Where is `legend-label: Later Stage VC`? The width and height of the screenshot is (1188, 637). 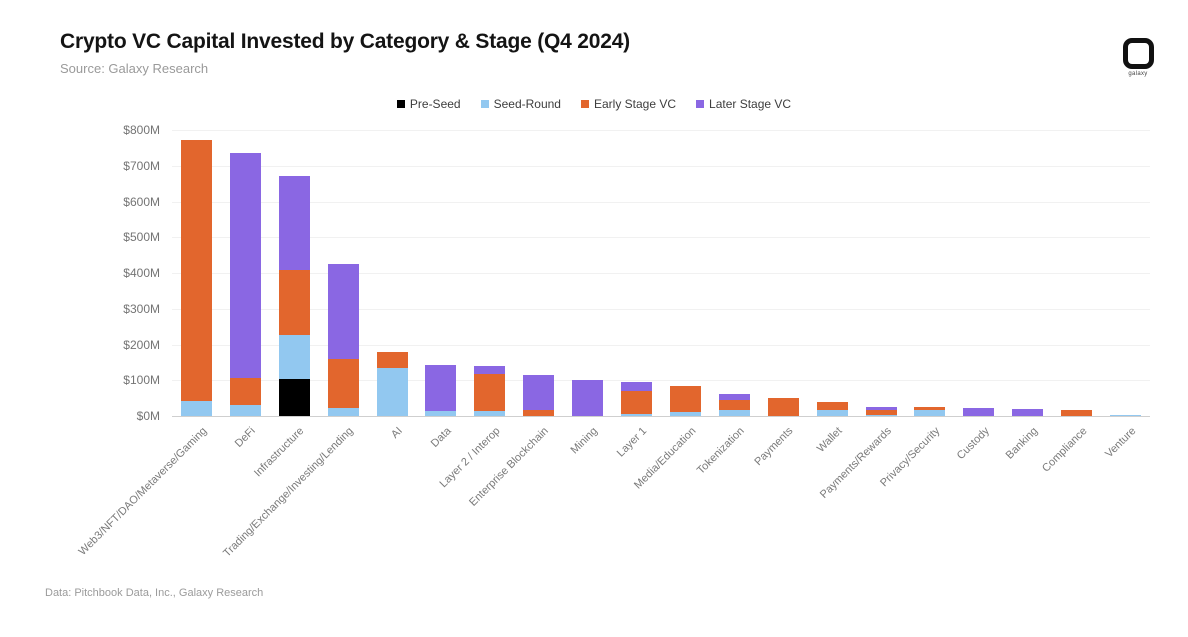
legend-label: Later Stage VC is located at coordinates (750, 104).